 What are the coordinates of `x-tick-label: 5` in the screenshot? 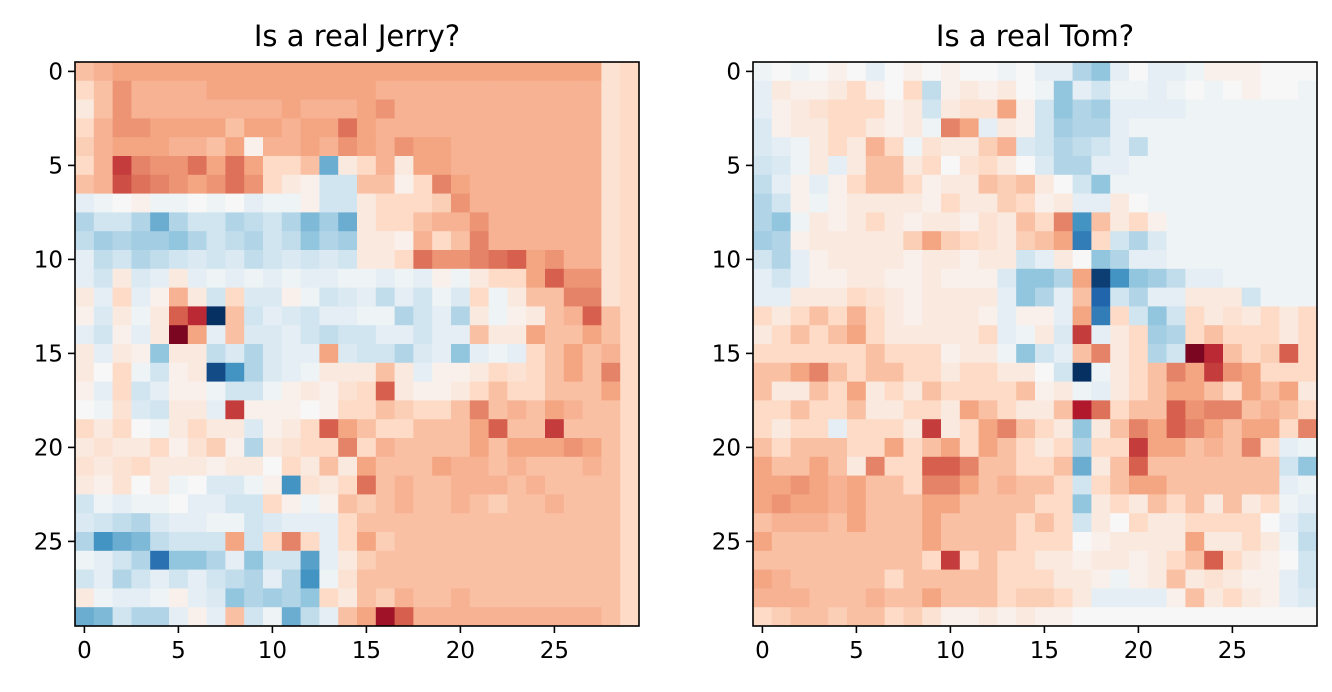 It's located at (856, 651).